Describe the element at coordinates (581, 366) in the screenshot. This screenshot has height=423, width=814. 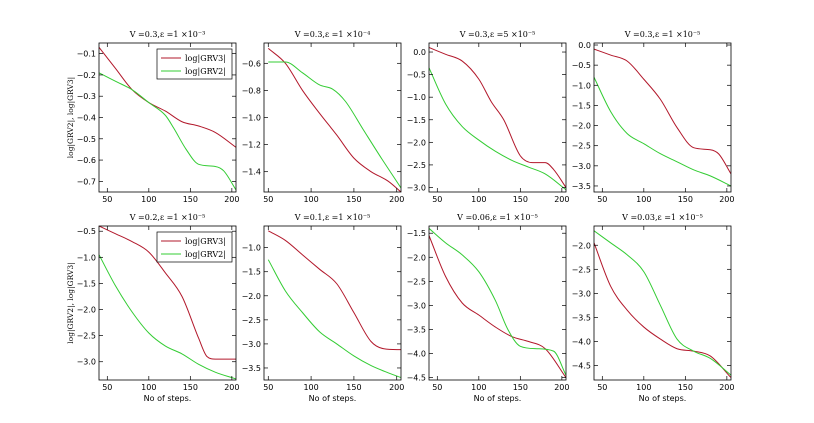
I see `y-tick-label: −4.5` at that location.